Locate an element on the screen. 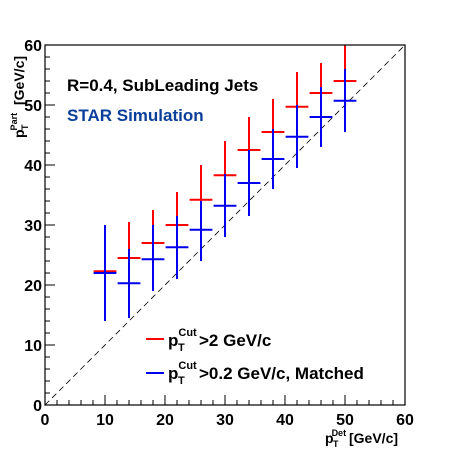 This screenshot has height=450, width=450. legend-red-rest: >2 GeV/c is located at coordinates (235, 340).